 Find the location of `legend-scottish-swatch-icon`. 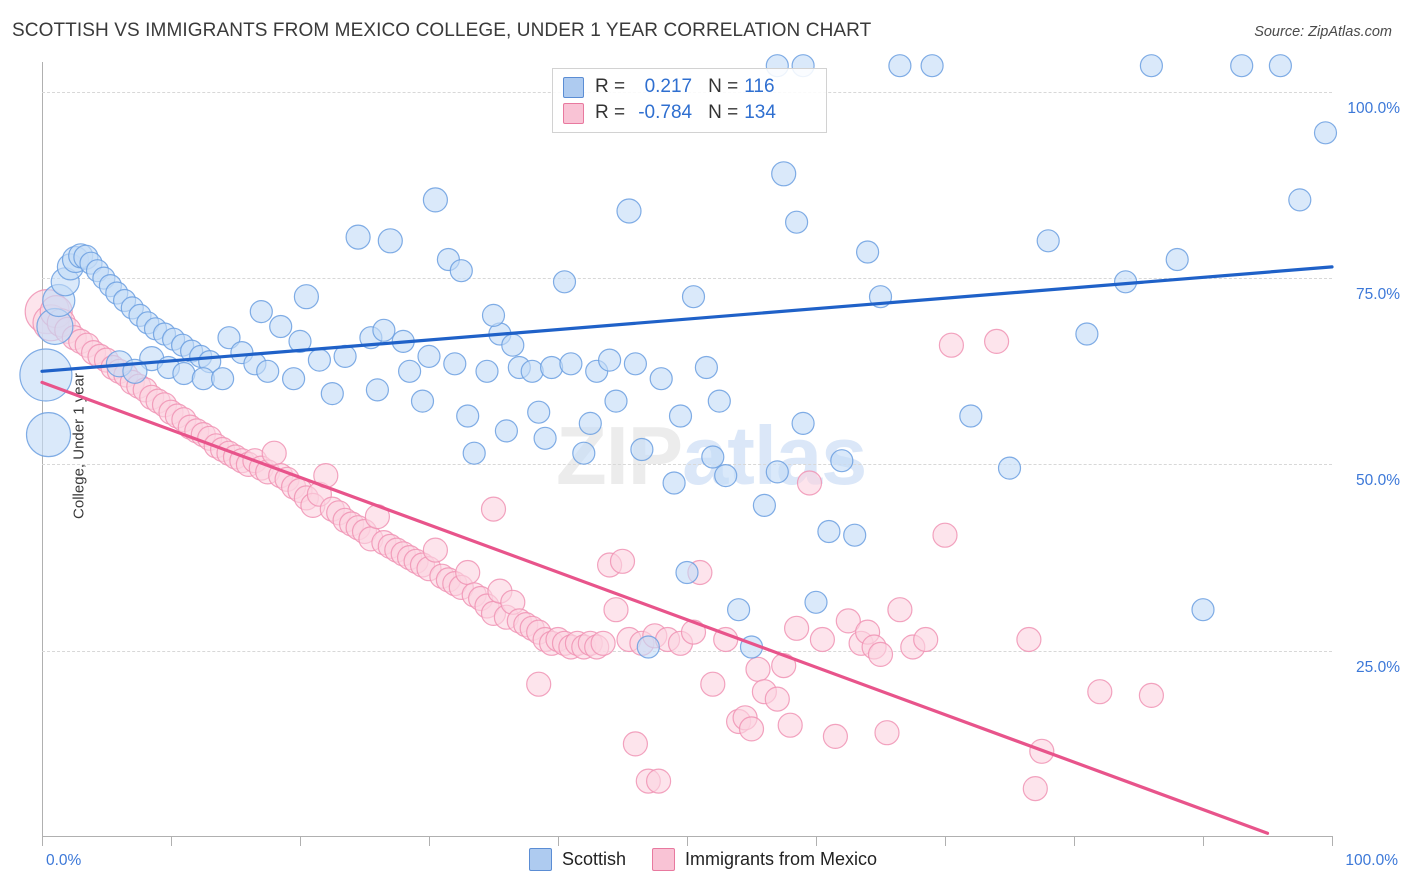

legend-scottish-swatch-icon is located at coordinates (540, 859).